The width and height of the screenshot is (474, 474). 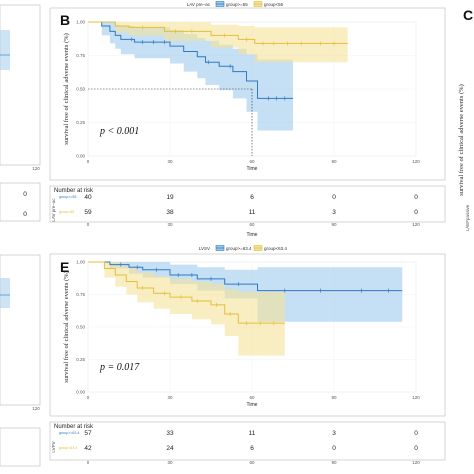 What do you see at coordinates (5, 293) in the screenshot?
I see `left-bottom-ci-fragment` at bounding box center [5, 293].